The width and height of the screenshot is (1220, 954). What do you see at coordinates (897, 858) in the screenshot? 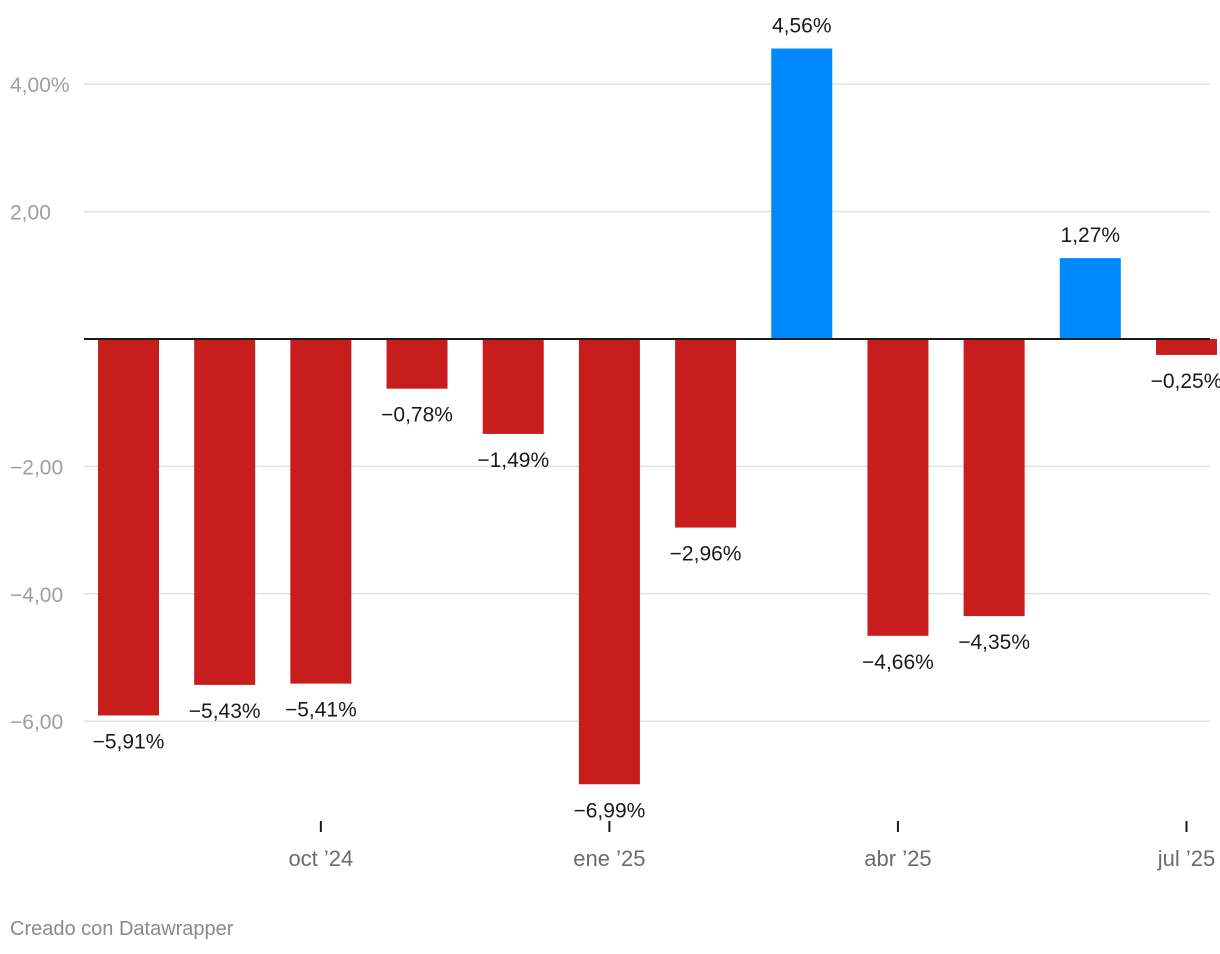
I see `x-tick-label: abr ’25` at bounding box center [897, 858].